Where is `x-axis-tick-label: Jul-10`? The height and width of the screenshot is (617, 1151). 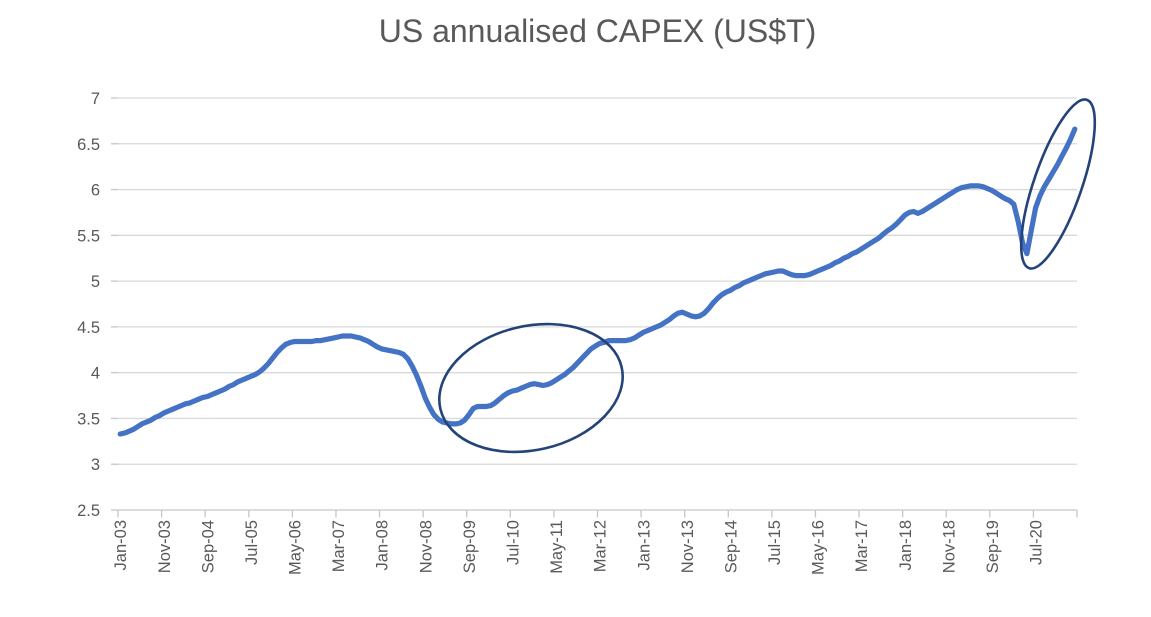
x-axis-tick-label: Jul-10 is located at coordinates (513, 542).